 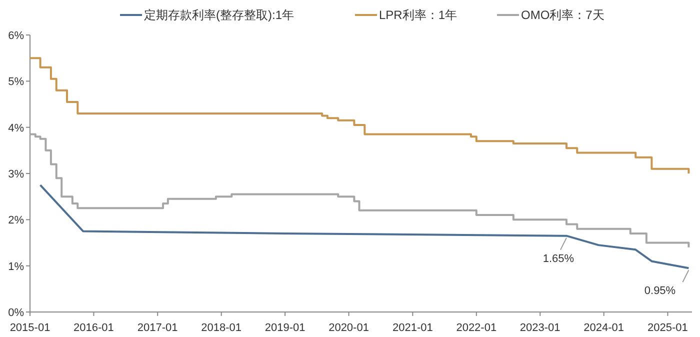 I want to click on legend-label: LPR利率：1年, so click(x=418, y=15).